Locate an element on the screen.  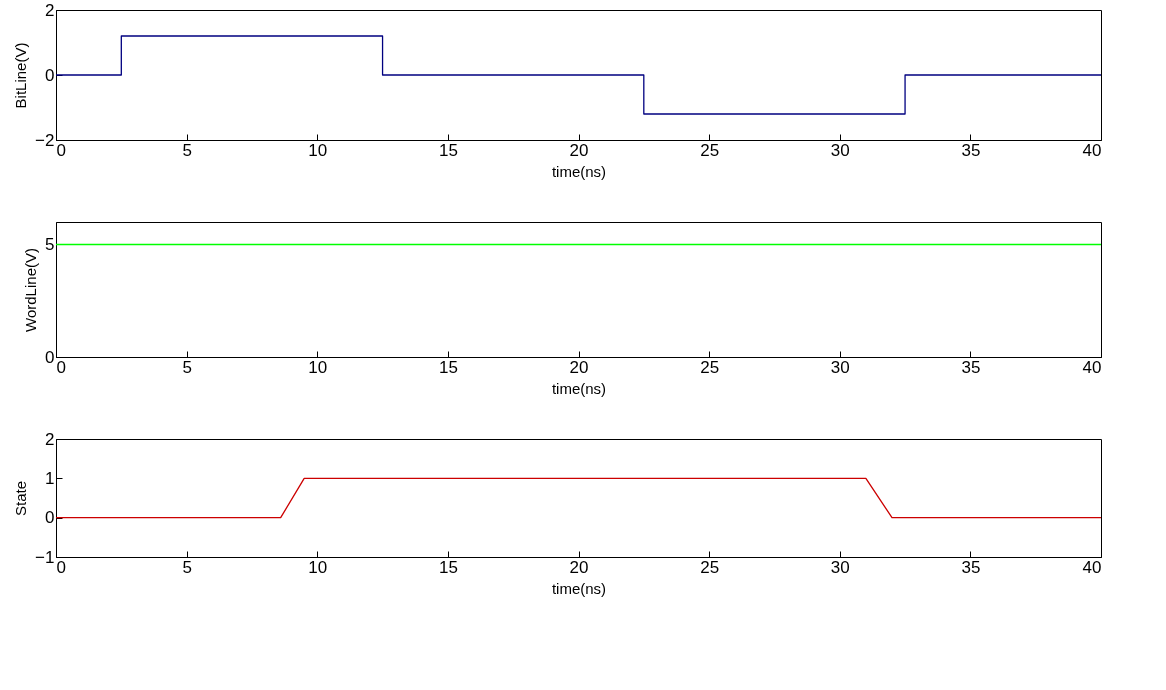
y-axis-title: WordLine(V) is located at coordinates (31, 290).